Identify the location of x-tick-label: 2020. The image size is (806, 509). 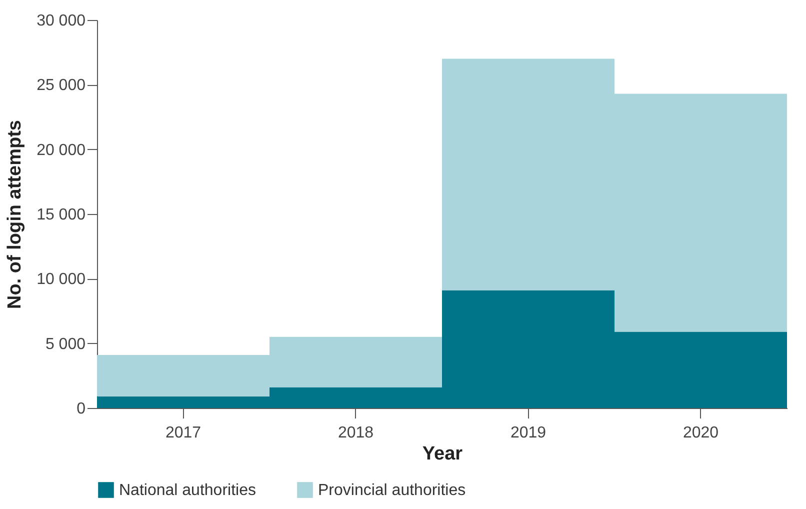
(700, 433).